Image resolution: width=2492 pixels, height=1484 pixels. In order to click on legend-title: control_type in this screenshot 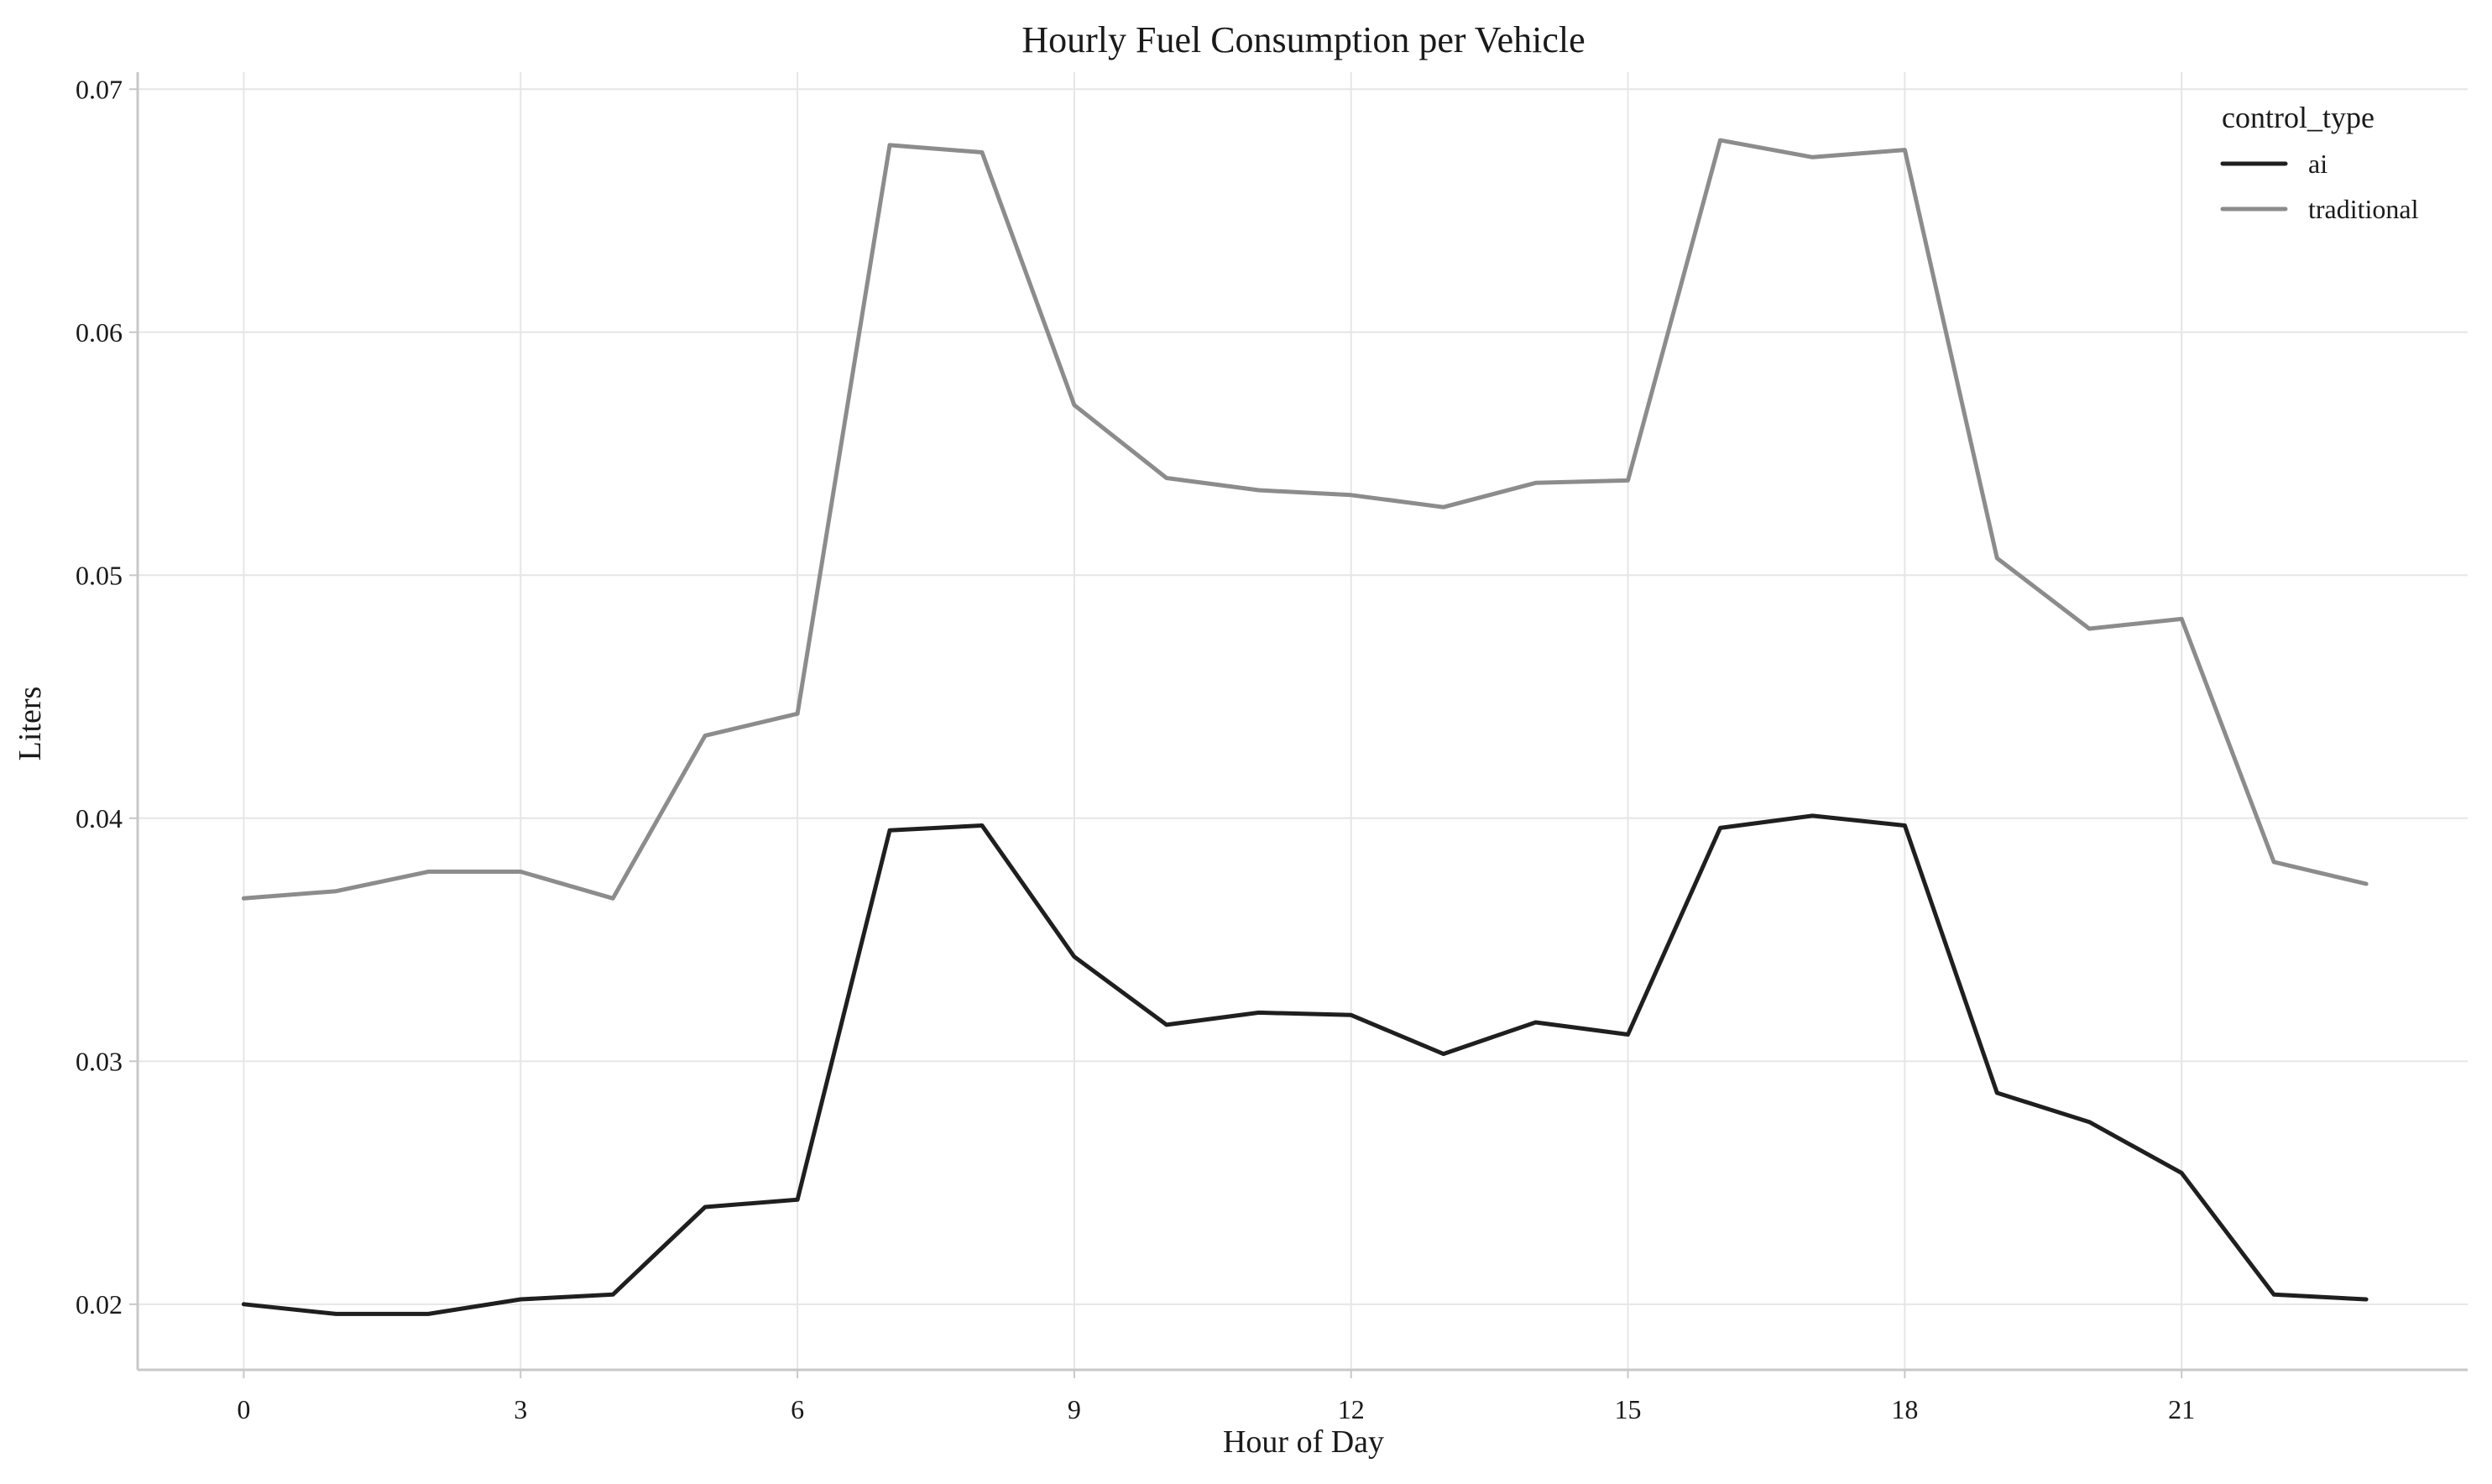, I will do `click(2298, 117)`.